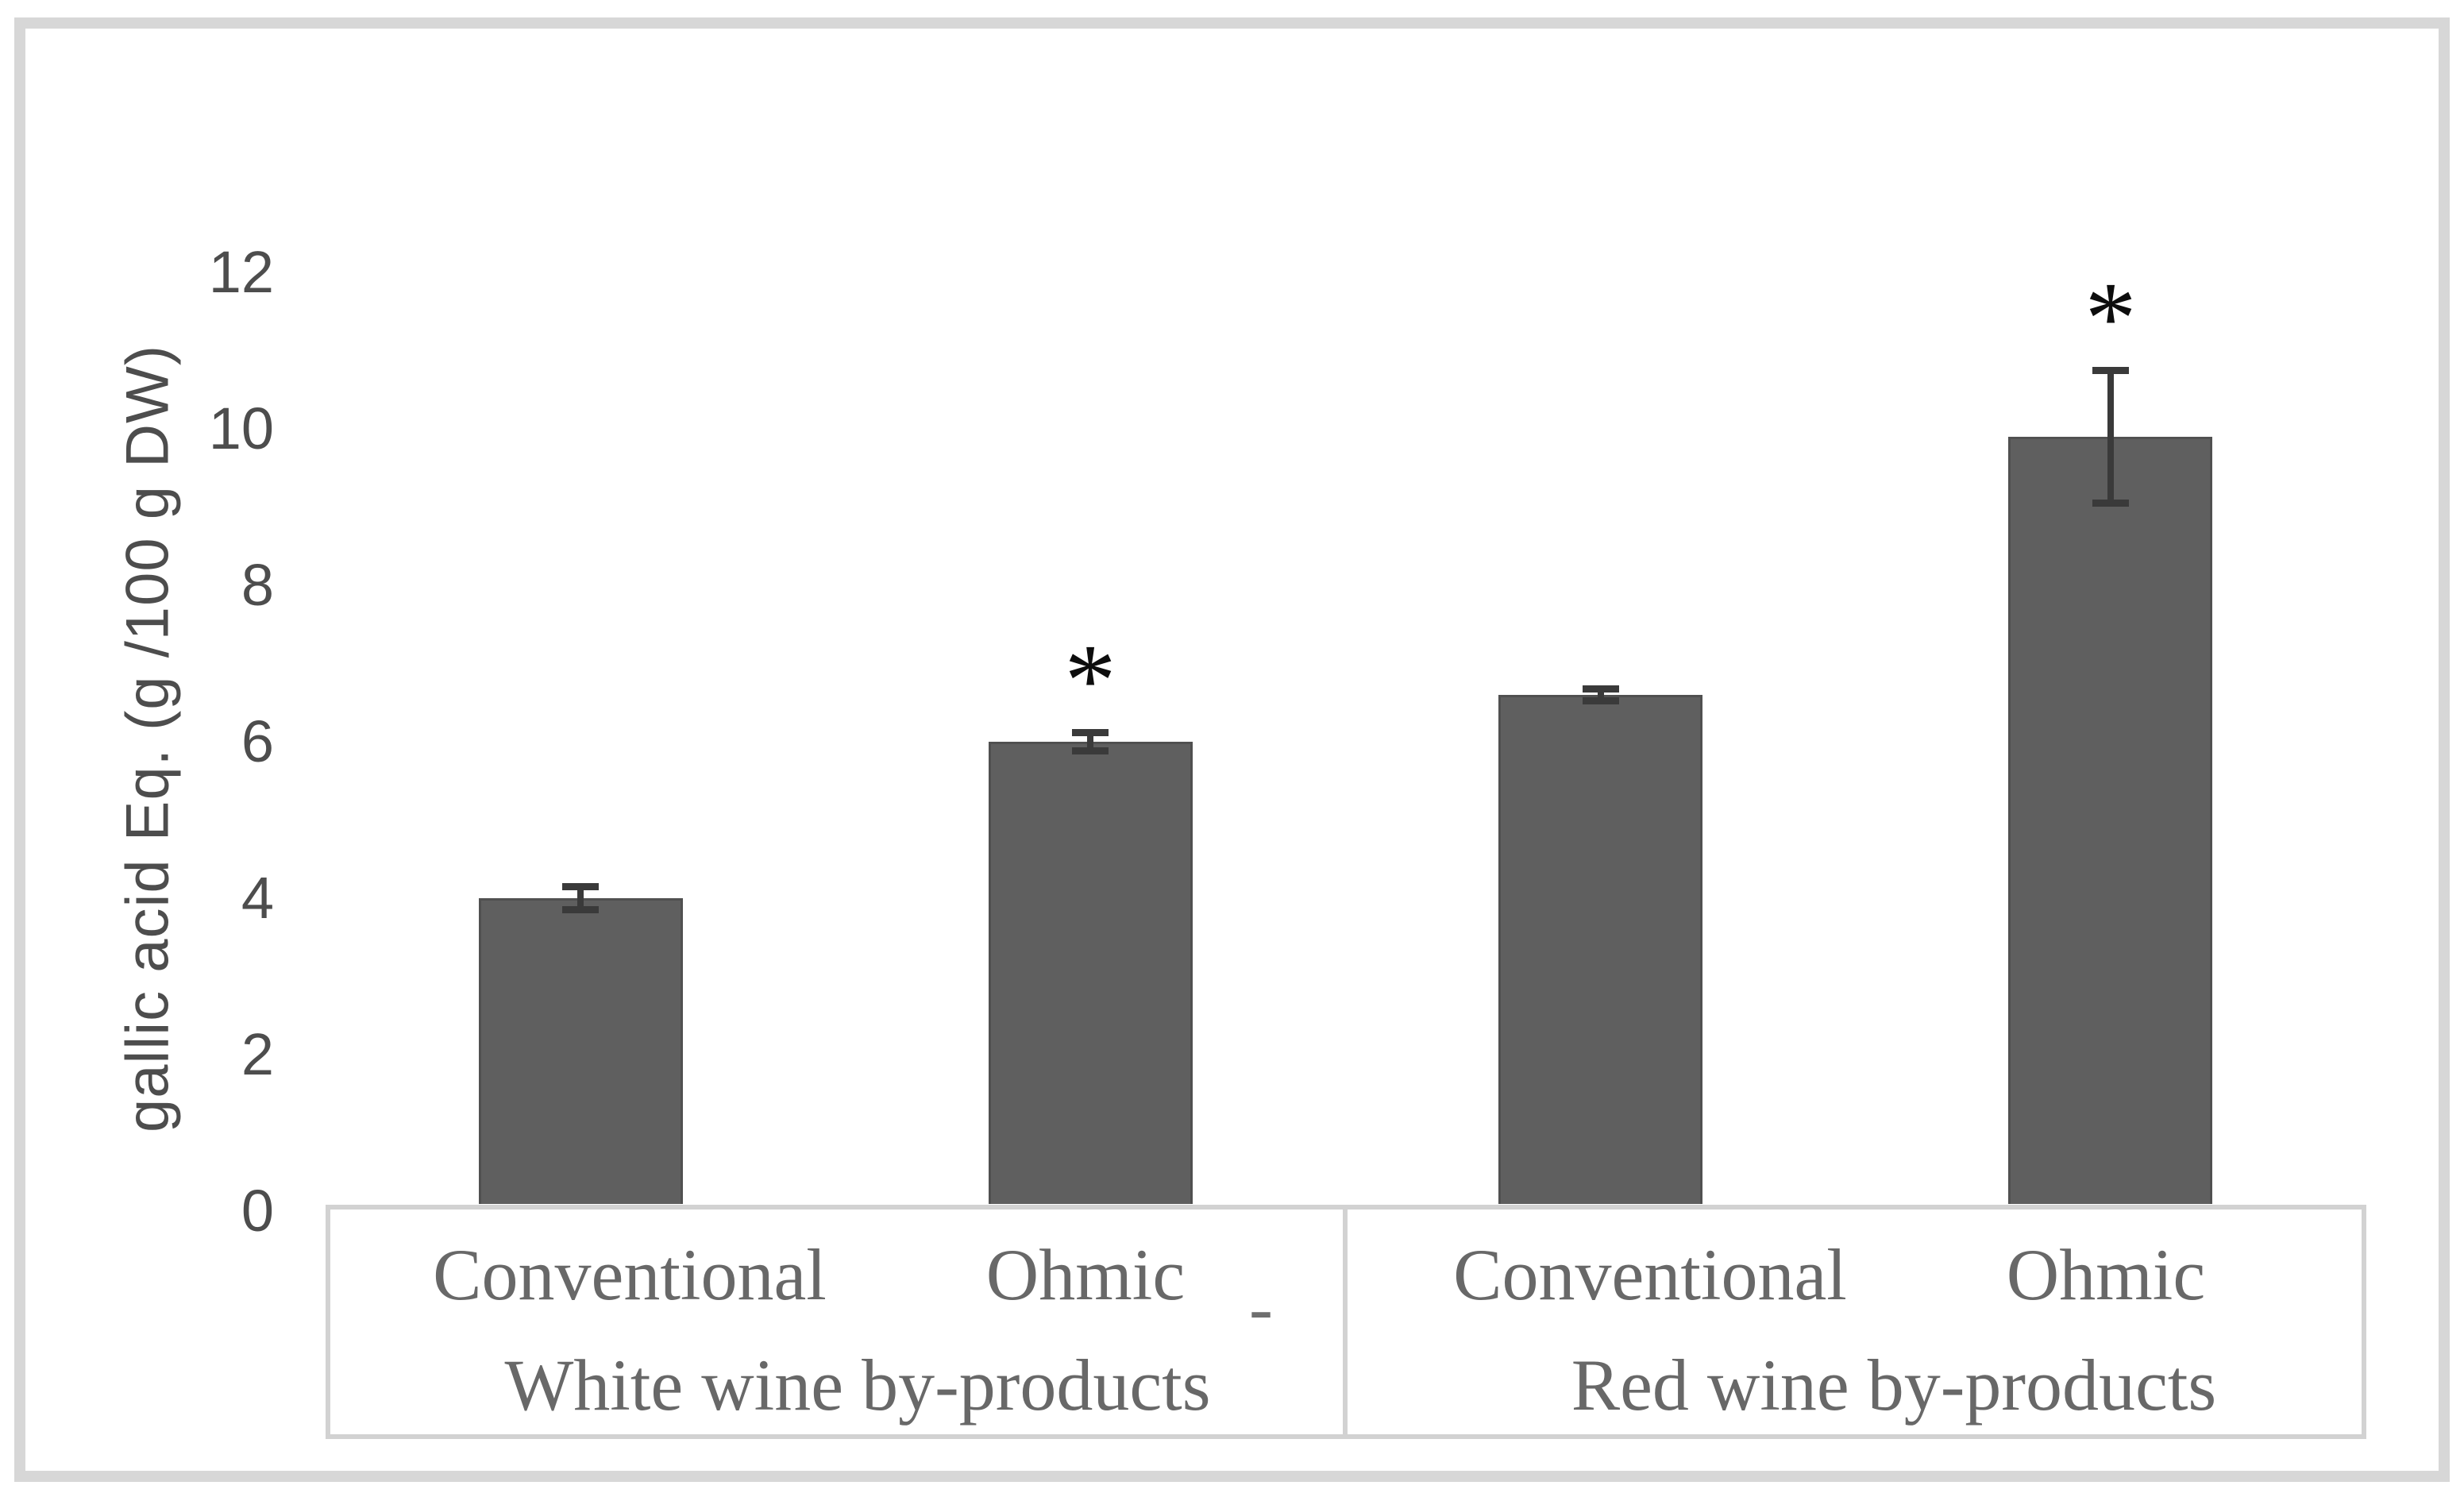 Image resolution: width=2464 pixels, height=1497 pixels. I want to click on category-group-label: Red wine by-products, so click(1894, 1386).